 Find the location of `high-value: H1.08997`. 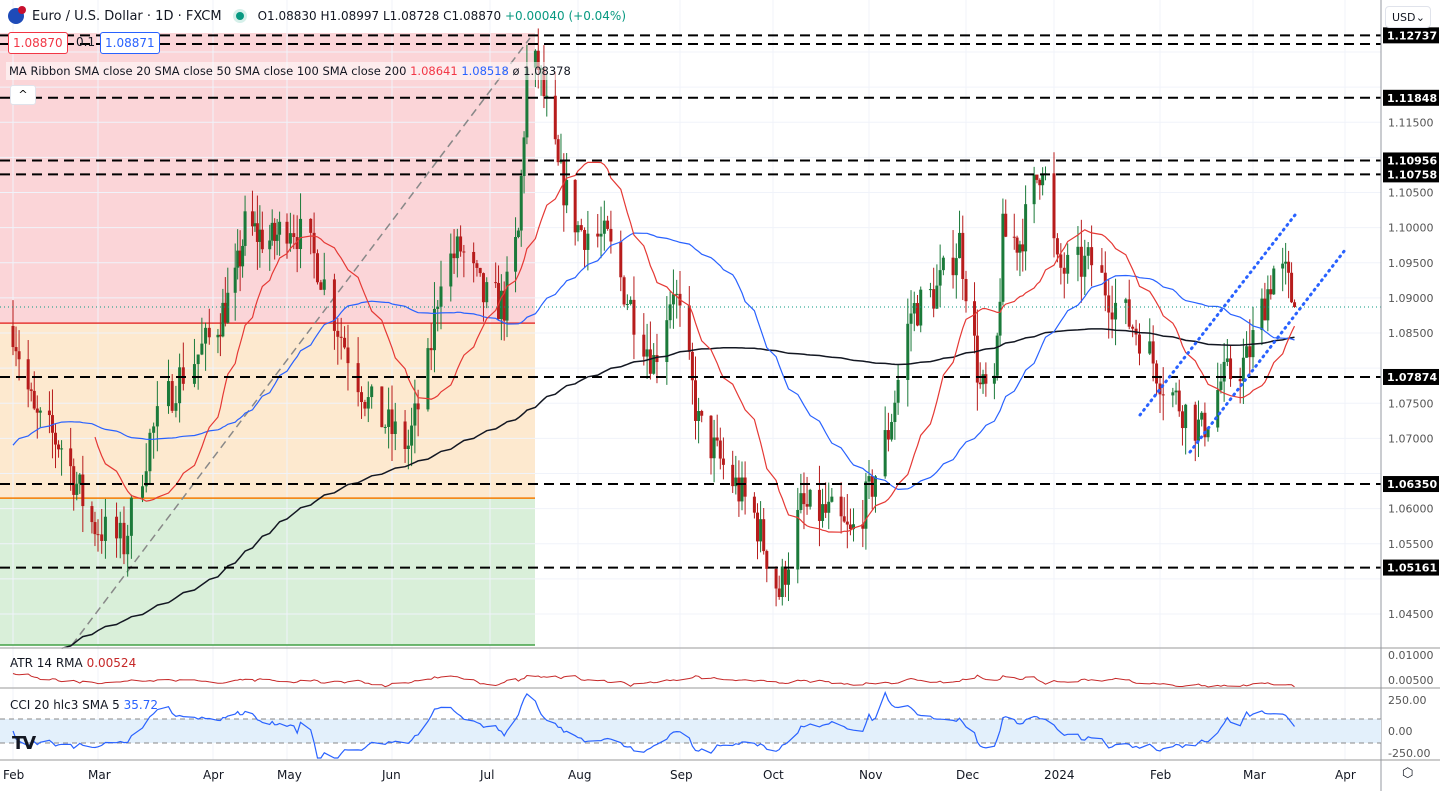

high-value: H1.08997 is located at coordinates (350, 16).